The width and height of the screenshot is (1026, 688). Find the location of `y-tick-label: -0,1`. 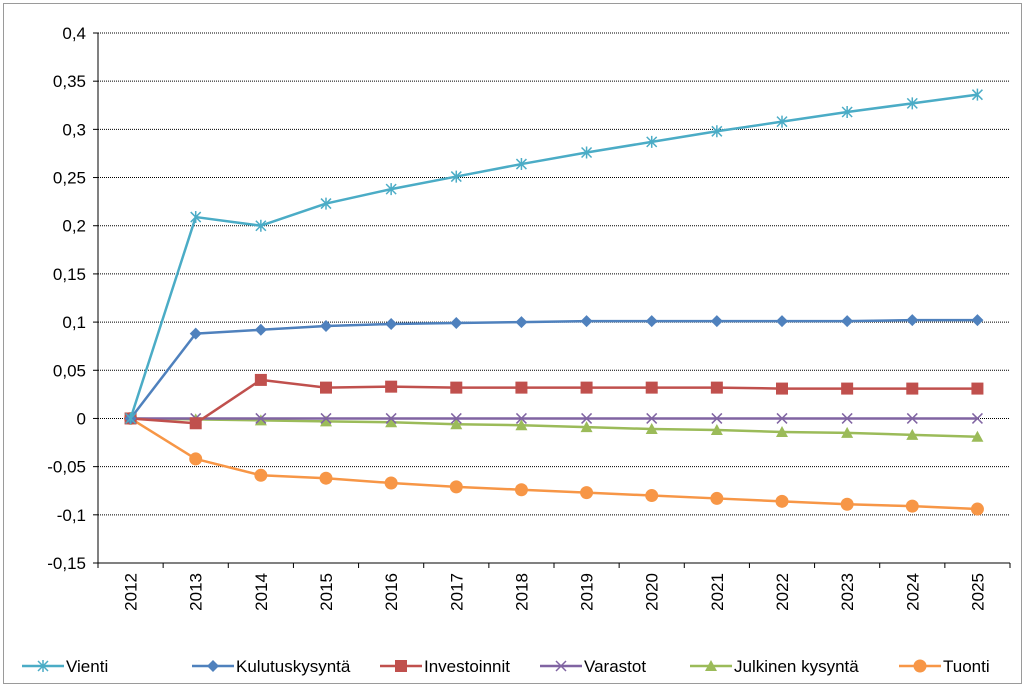

y-tick-label: -0,1 is located at coordinates (71, 515).